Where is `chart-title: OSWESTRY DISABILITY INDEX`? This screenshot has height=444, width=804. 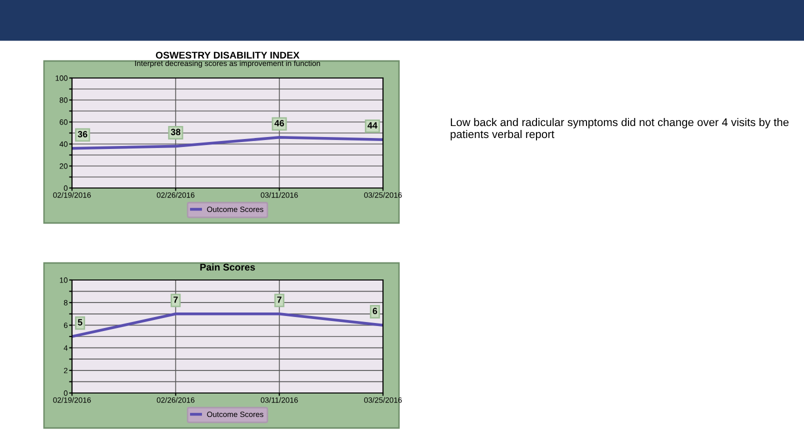
chart-title: OSWESTRY DISABILITY INDEX is located at coordinates (228, 55).